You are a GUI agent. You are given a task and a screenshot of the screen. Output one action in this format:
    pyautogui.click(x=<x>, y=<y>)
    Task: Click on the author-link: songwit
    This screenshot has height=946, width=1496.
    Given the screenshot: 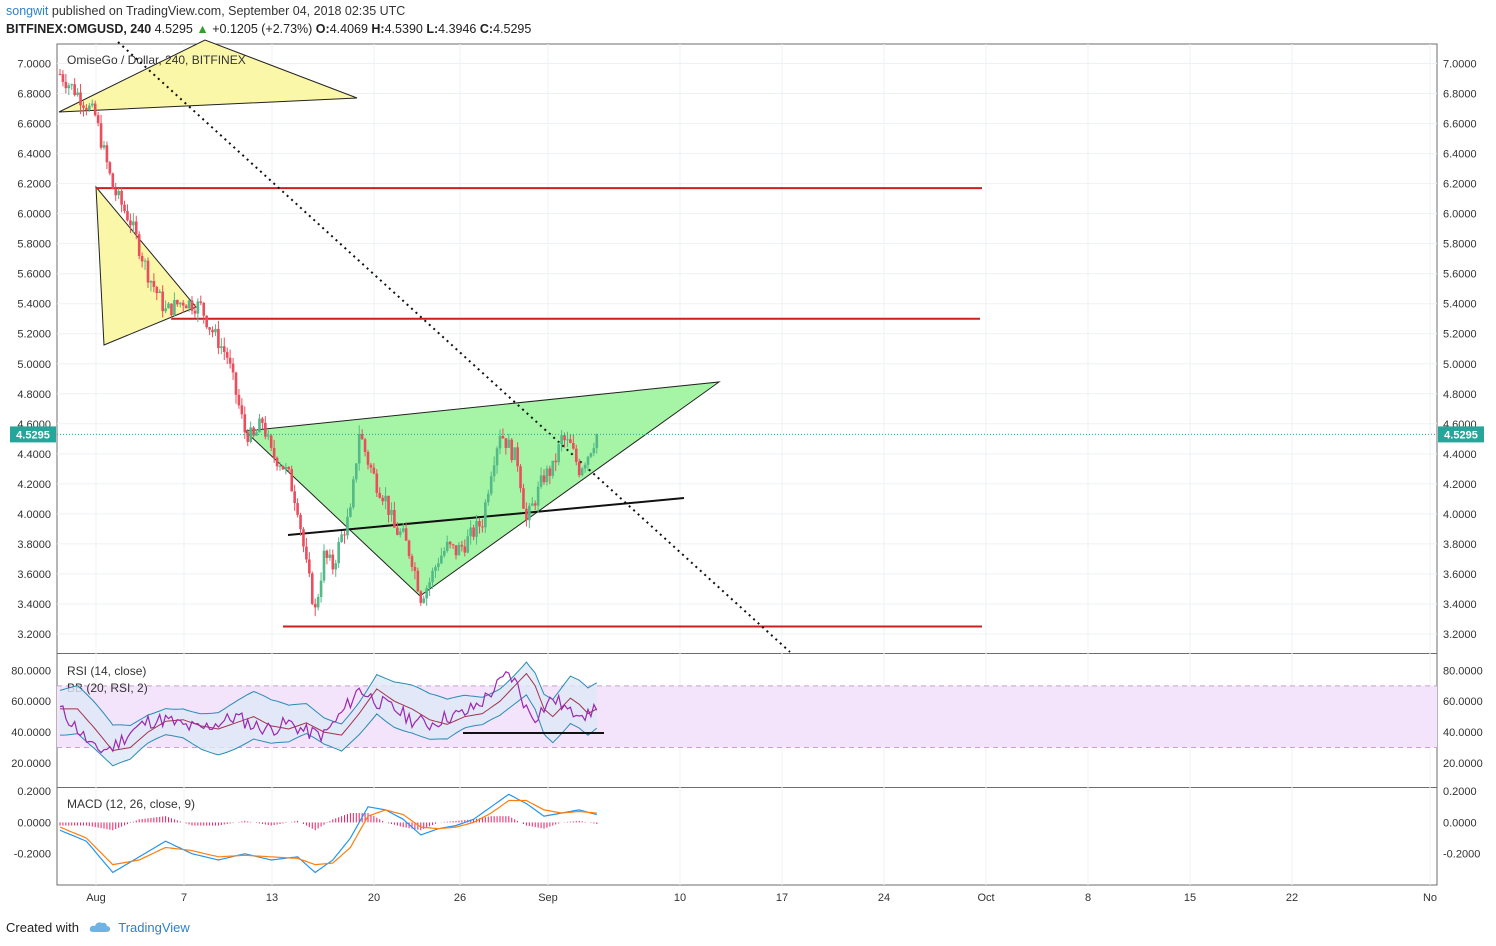 What is the action you would take?
    pyautogui.click(x=27, y=11)
    